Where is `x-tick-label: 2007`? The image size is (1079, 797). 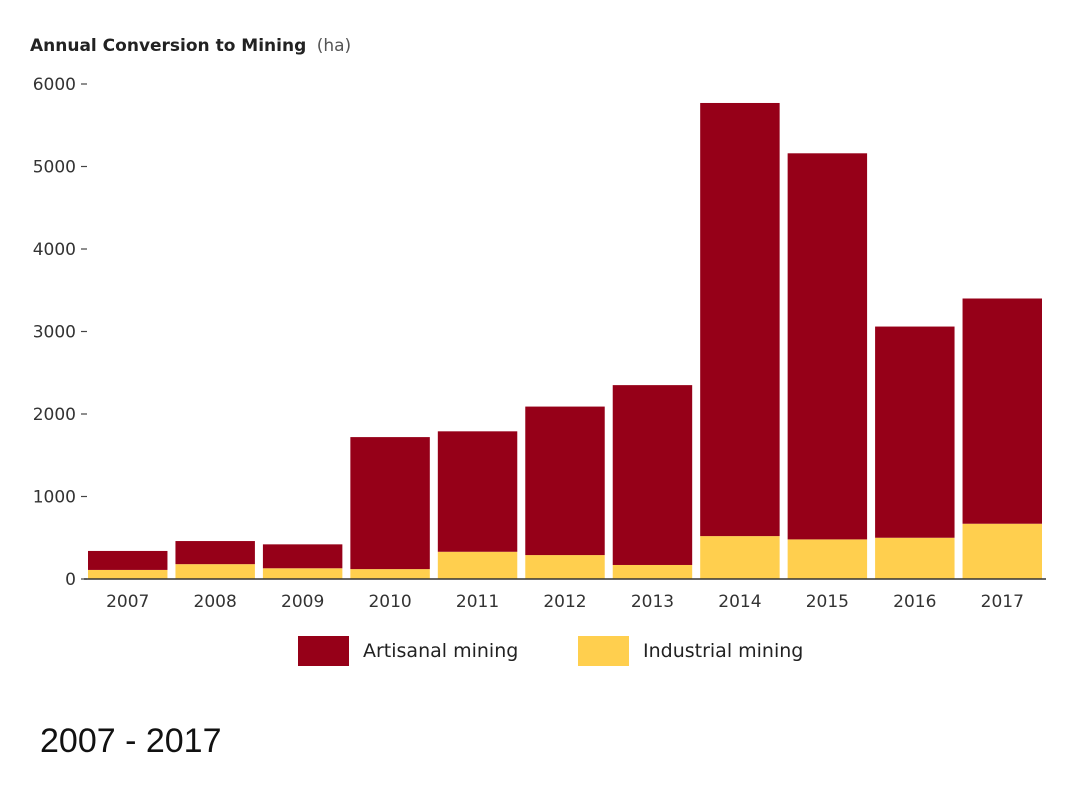 x-tick-label: 2007 is located at coordinates (127, 602).